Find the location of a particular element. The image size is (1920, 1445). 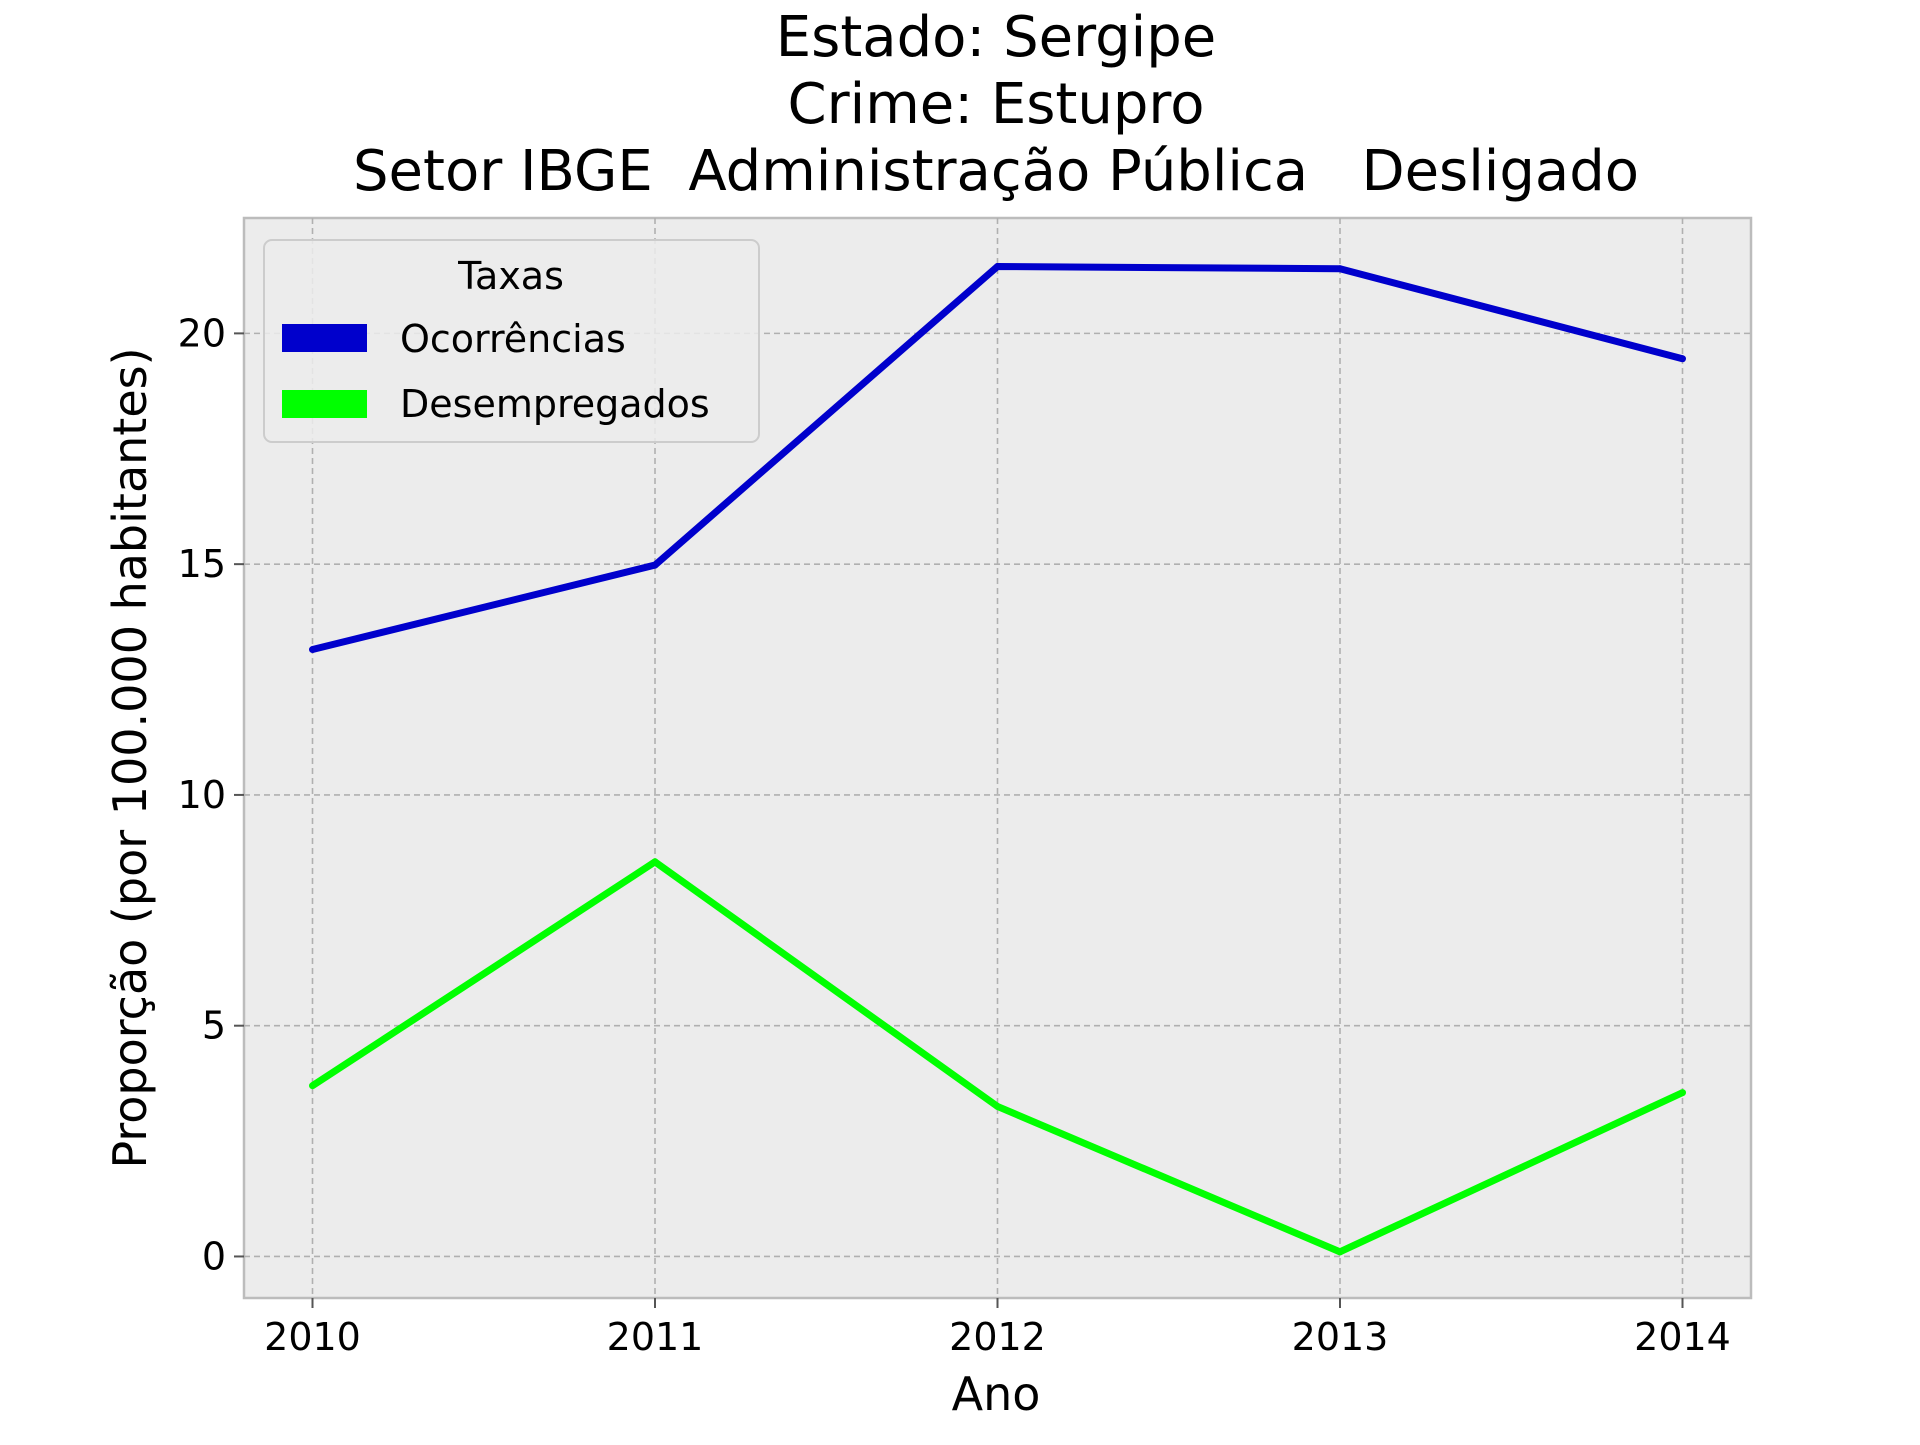

legend-label-ocorrencias: Ocorrências is located at coordinates (513, 339).